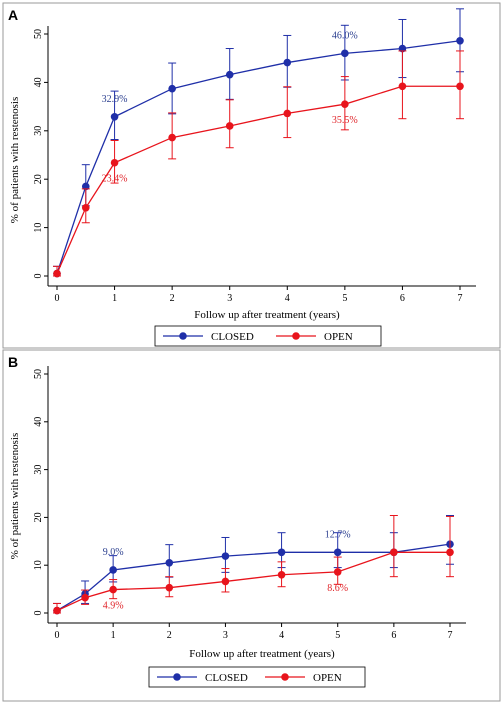 The height and width of the screenshot is (709, 503). What do you see at coordinates (113, 606) in the screenshot?
I see `data-label: 4.9%` at bounding box center [113, 606].